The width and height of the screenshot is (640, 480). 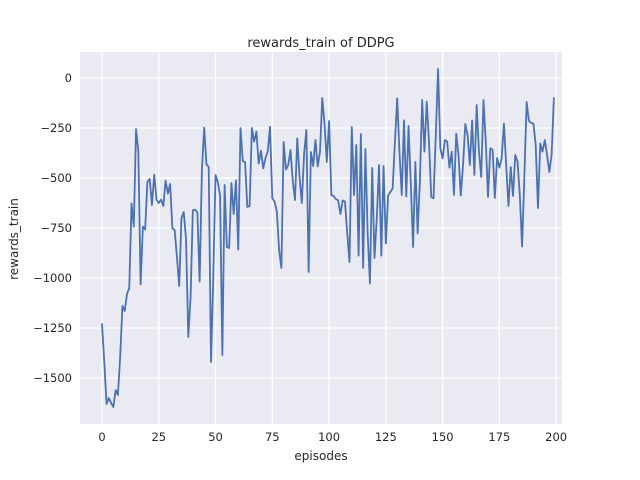 What do you see at coordinates (14, 239) in the screenshot?
I see `y-axis-label: rewards_train` at bounding box center [14, 239].